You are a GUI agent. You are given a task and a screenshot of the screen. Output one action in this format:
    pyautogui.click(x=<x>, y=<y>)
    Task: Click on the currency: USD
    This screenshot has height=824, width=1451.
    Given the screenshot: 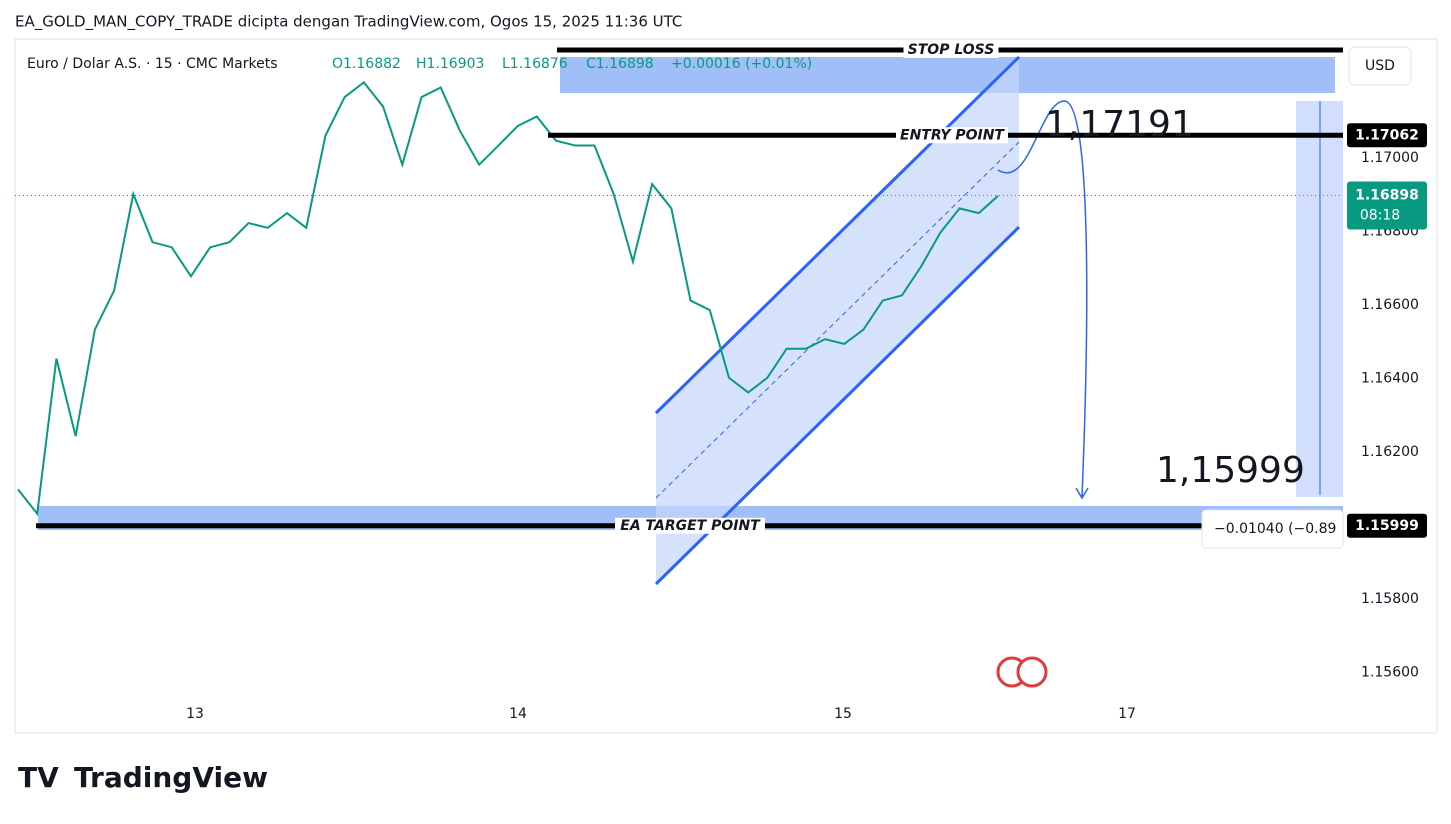 What is the action you would take?
    pyautogui.click(x=1380, y=66)
    